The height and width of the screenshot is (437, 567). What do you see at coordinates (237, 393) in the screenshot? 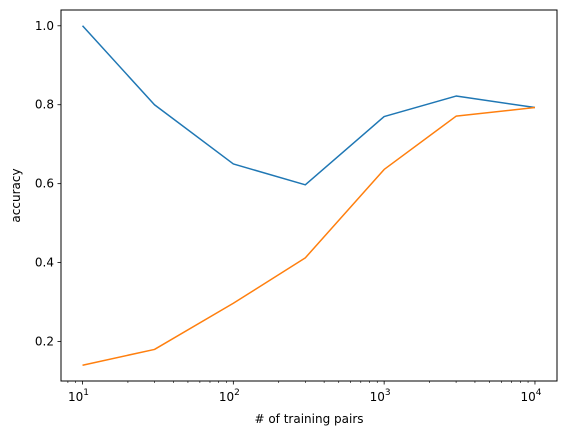
I see `x-tick-label-exponent: 2` at bounding box center [237, 393].